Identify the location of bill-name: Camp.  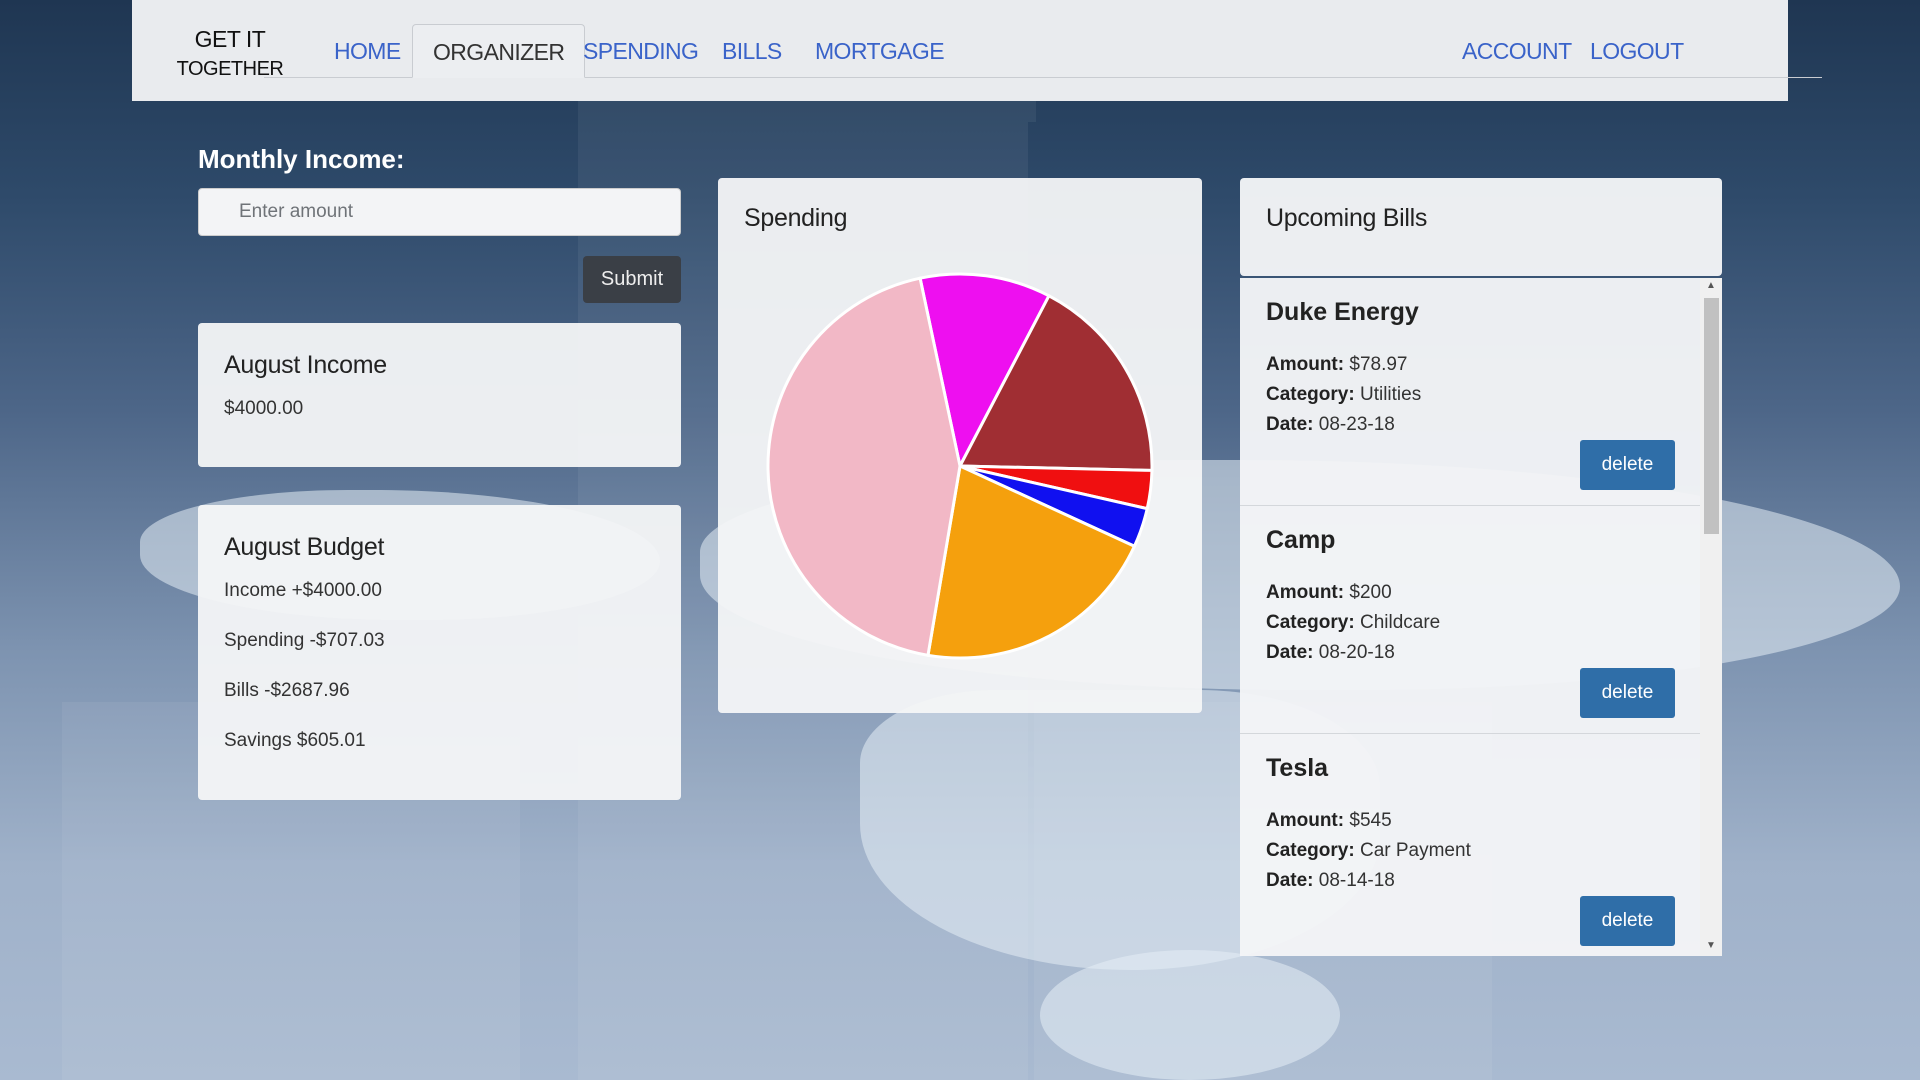
(1301, 540).